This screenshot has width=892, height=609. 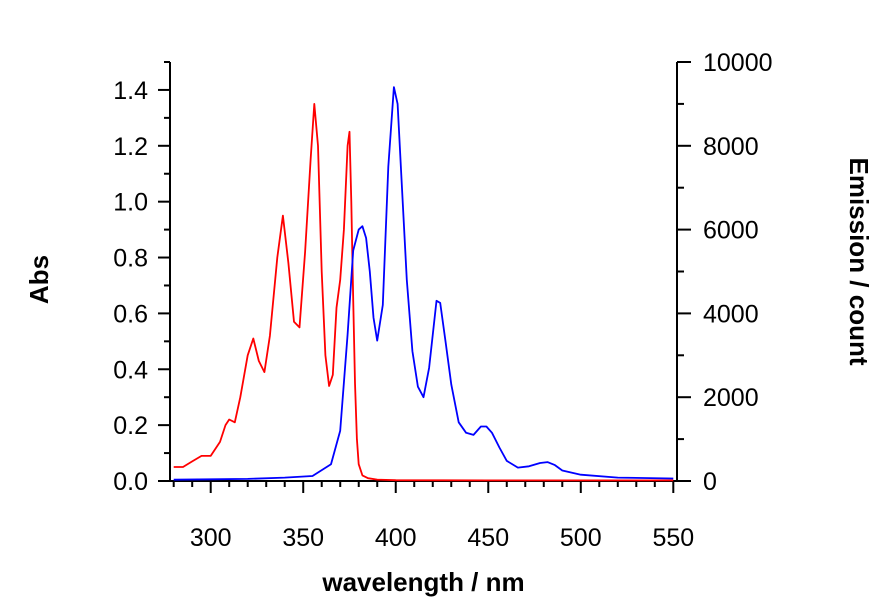 What do you see at coordinates (488, 538) in the screenshot?
I see `x-tick-label: 450` at bounding box center [488, 538].